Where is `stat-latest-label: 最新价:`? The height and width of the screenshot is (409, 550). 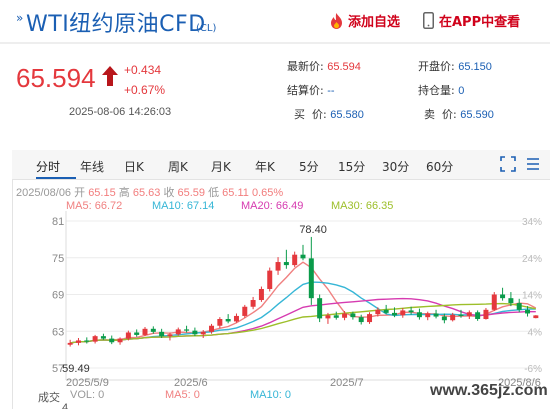
stat-latest-label: 最新价: is located at coordinates (305, 66).